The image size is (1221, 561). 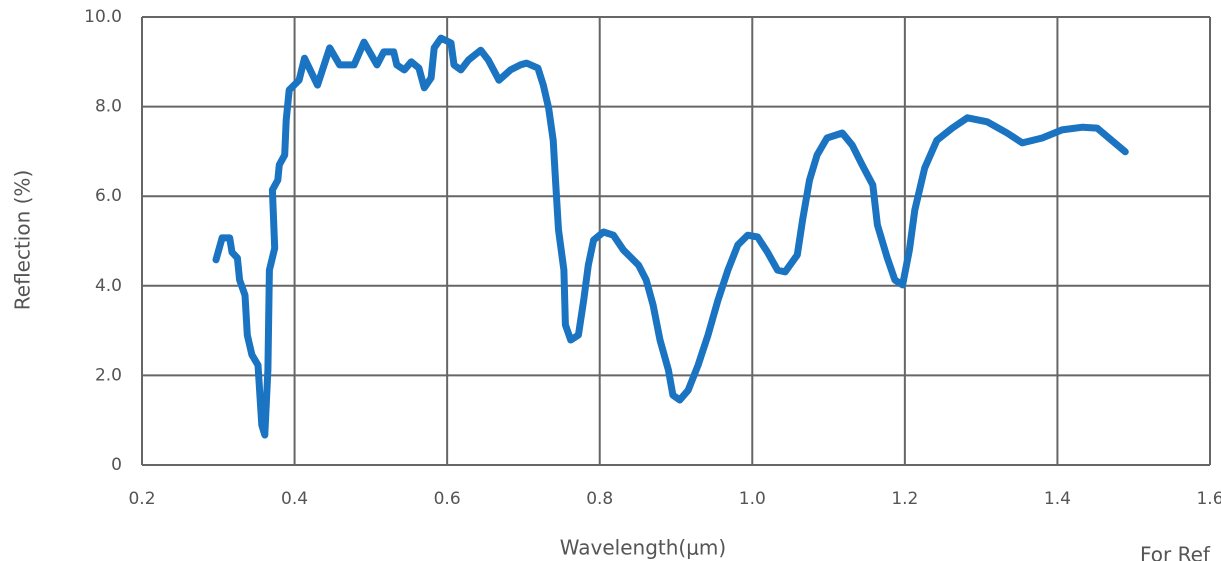 I want to click on y-tick-label: 6.0, so click(x=108, y=196).